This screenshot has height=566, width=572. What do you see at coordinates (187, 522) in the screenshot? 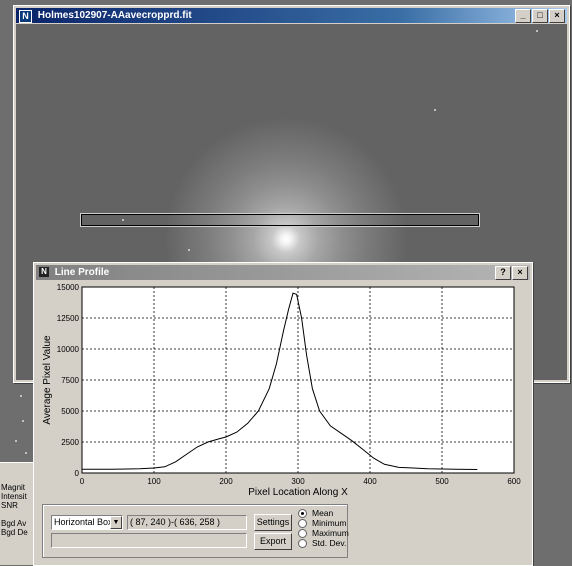
I see `coordinates-field: ( 87, 240 )-( 636, 258 )` at bounding box center [187, 522].